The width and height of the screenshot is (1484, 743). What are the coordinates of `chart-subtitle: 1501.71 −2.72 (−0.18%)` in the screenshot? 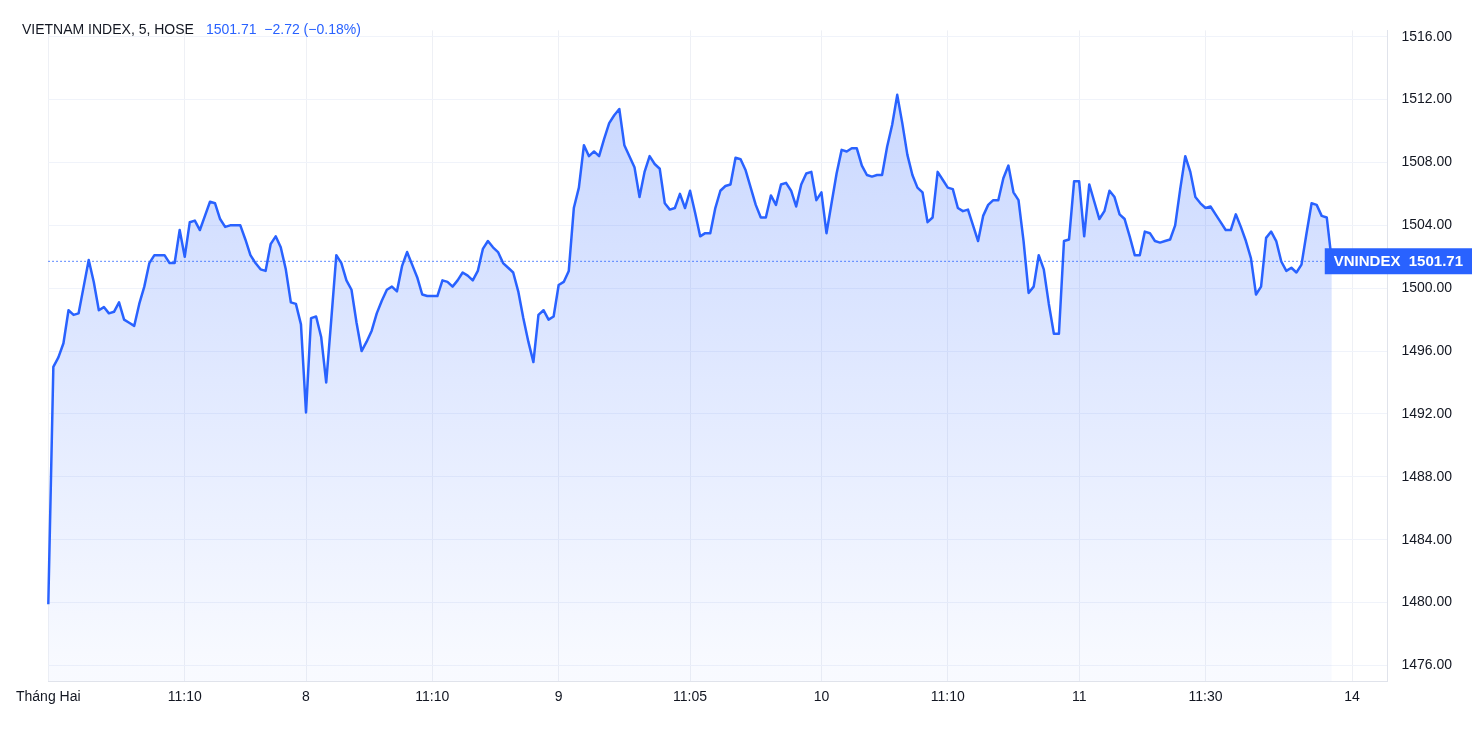 It's located at (283, 28).